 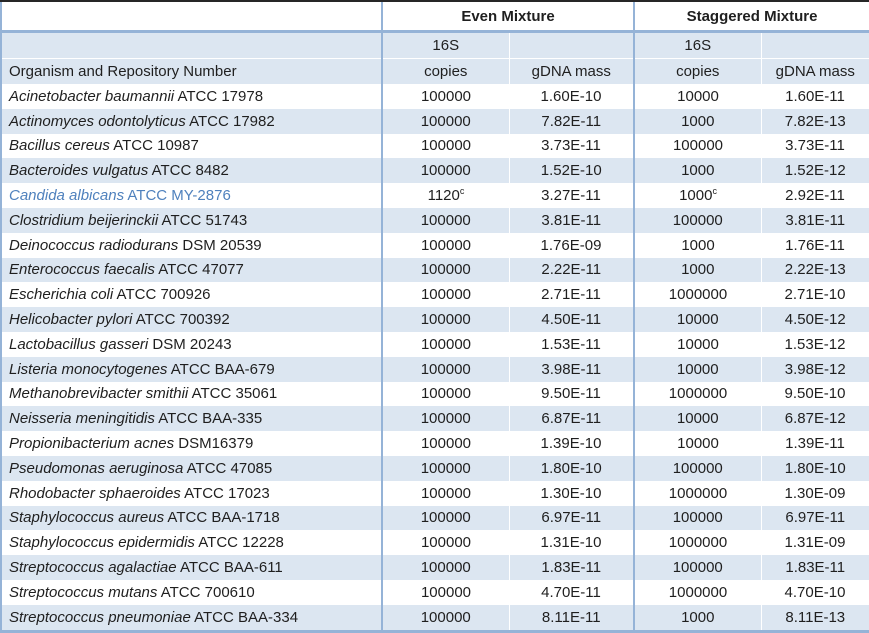 I want to click on staggered-gdna-mass-value: 1.30E-09, so click(x=815, y=493).